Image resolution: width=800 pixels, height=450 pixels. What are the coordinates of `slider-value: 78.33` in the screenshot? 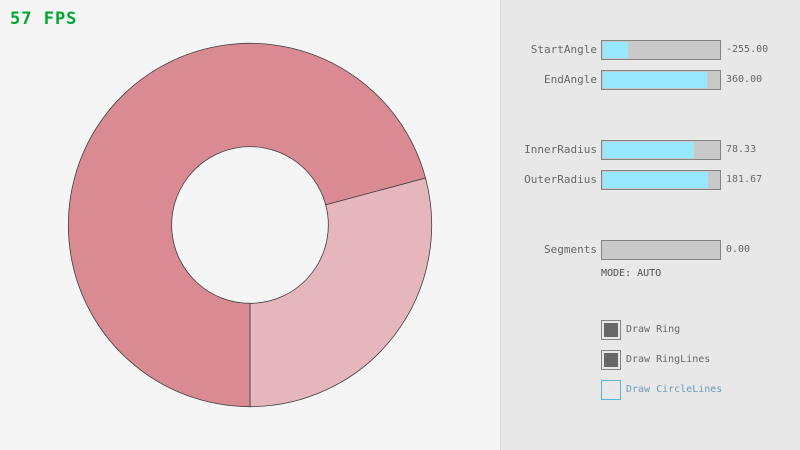 It's located at (741, 149).